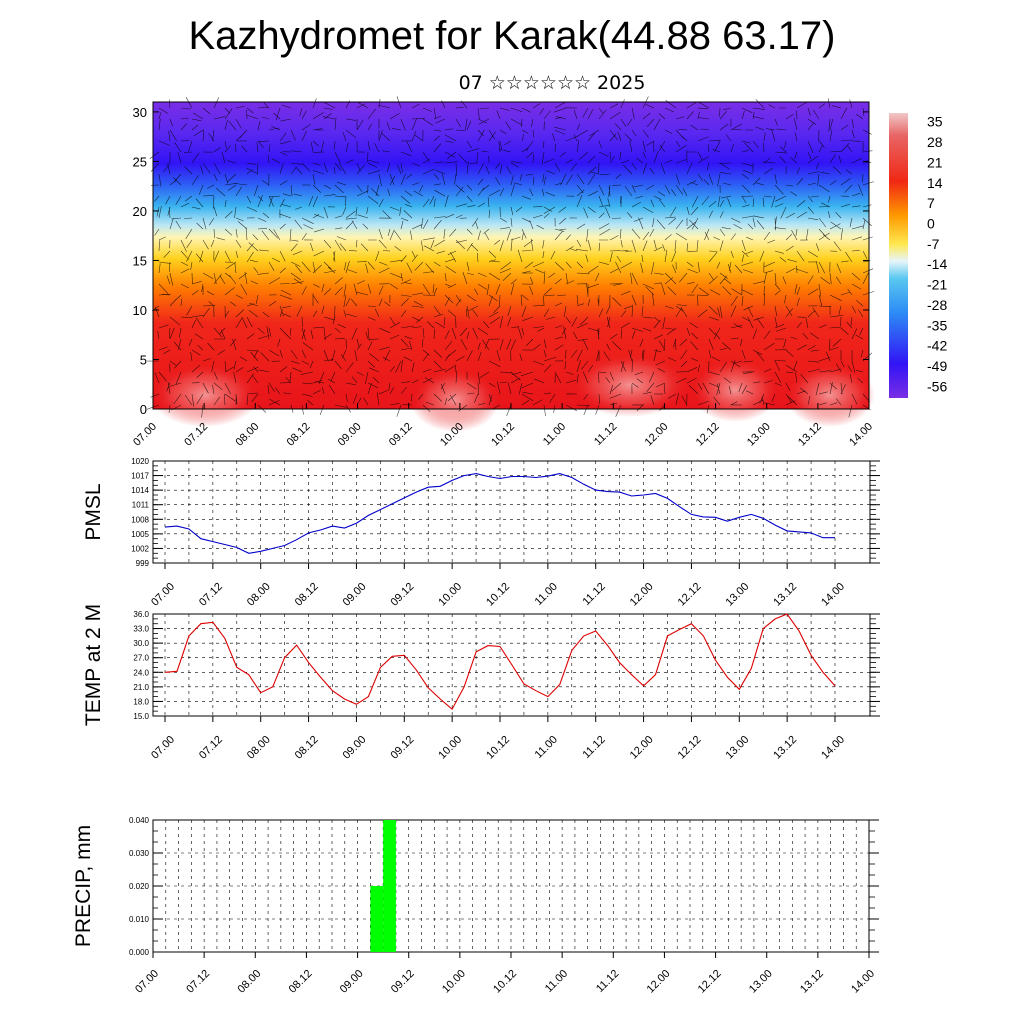  What do you see at coordinates (500, 662) in the screenshot?
I see `temp-line` at bounding box center [500, 662].